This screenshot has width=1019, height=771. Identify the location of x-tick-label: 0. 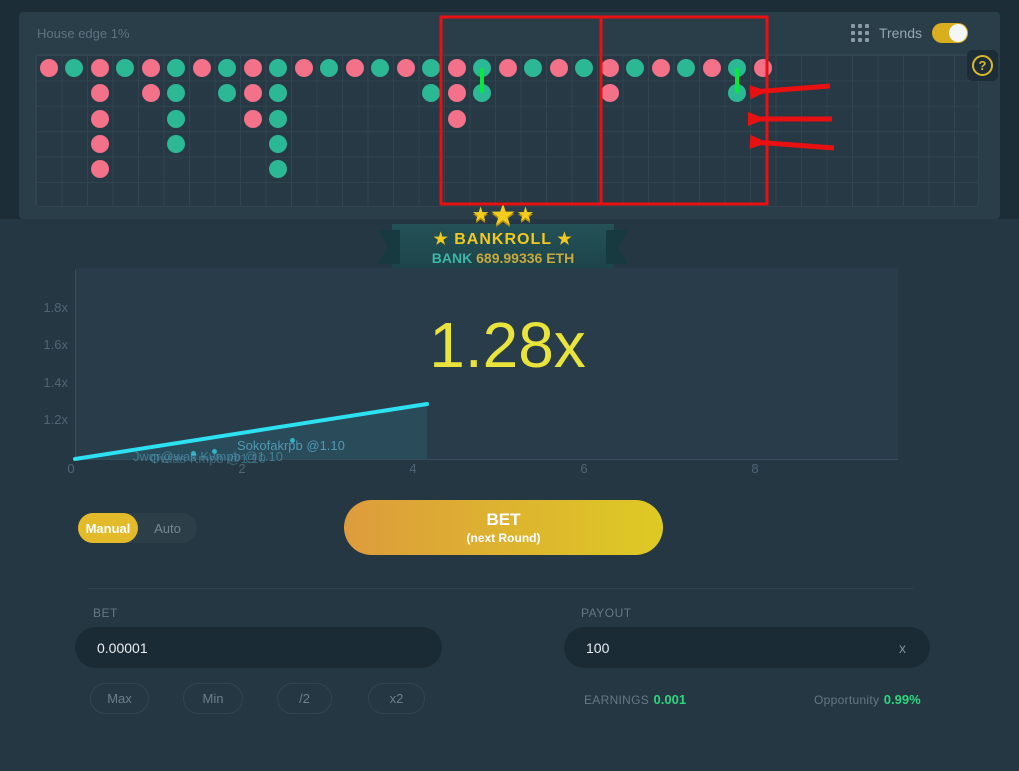
(71, 468).